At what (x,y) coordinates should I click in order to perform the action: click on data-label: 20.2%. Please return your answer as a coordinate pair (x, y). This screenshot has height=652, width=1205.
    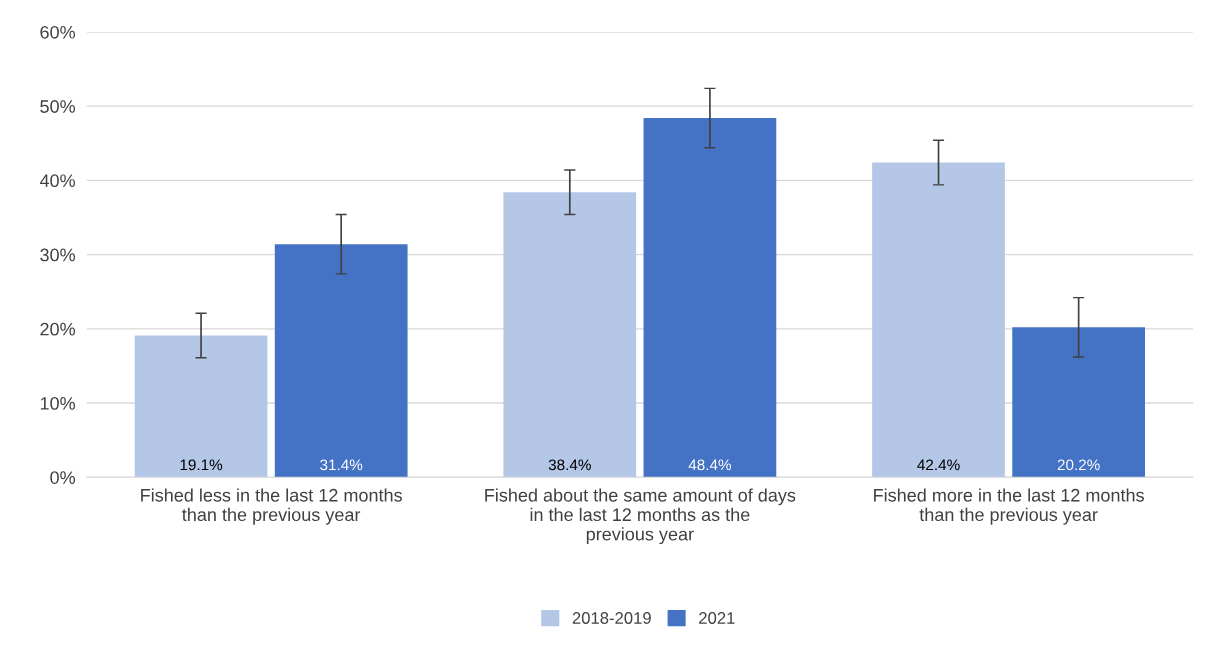
    Looking at the image, I should click on (1078, 465).